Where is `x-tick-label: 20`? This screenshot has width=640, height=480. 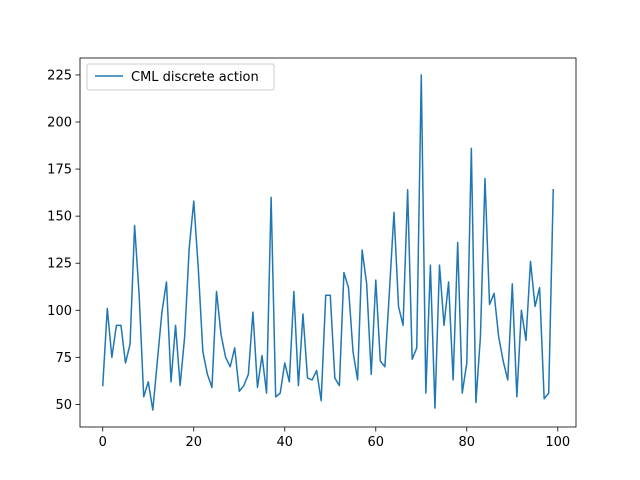
x-tick-label: 20 is located at coordinates (193, 442).